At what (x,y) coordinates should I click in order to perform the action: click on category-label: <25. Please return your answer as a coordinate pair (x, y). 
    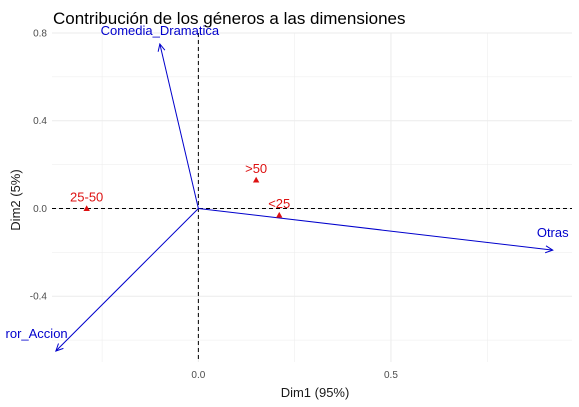
    Looking at the image, I should click on (279, 203).